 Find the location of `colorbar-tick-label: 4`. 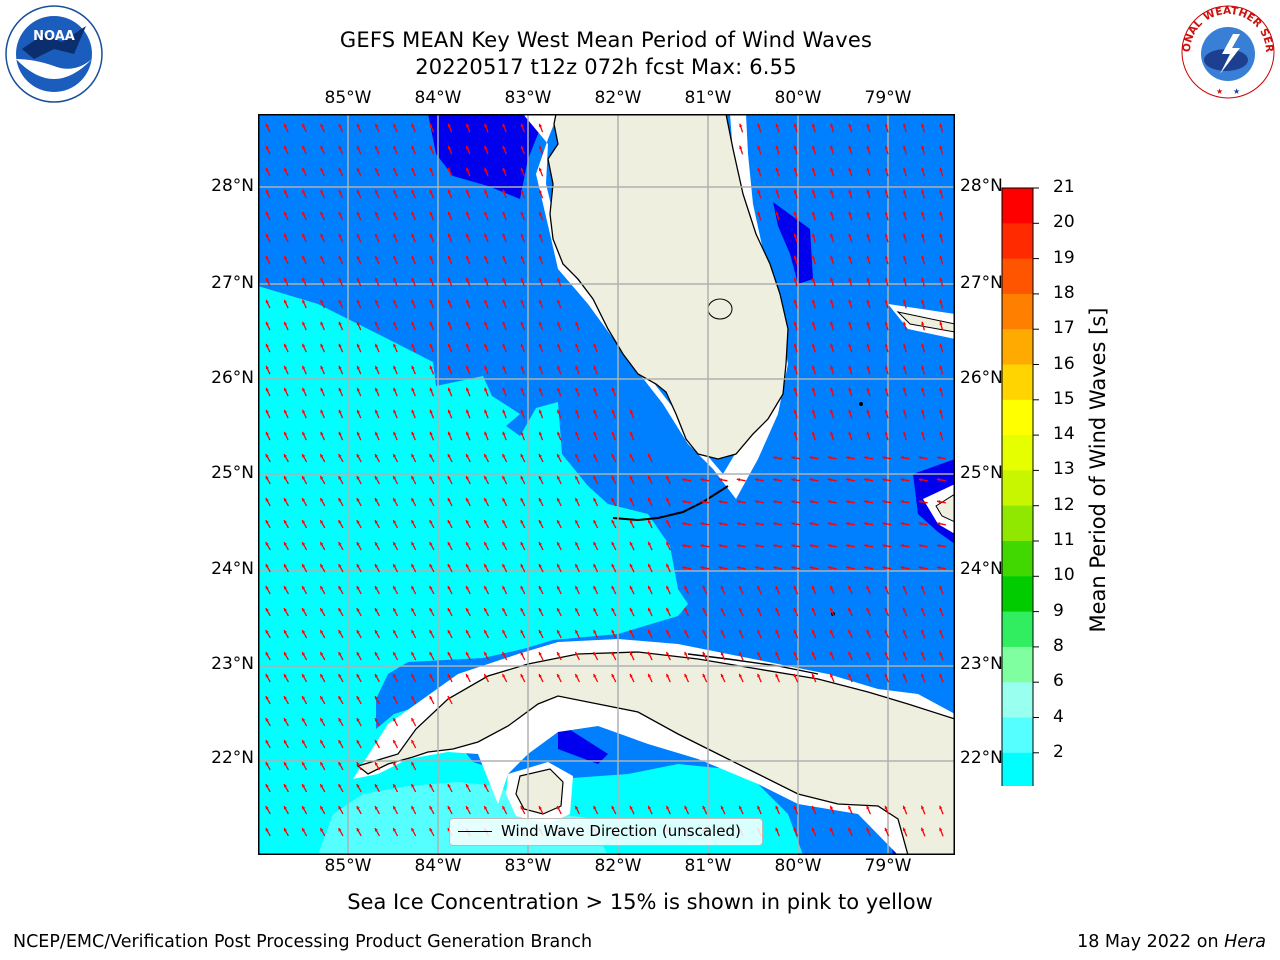

colorbar-tick-label: 4 is located at coordinates (1058, 716).